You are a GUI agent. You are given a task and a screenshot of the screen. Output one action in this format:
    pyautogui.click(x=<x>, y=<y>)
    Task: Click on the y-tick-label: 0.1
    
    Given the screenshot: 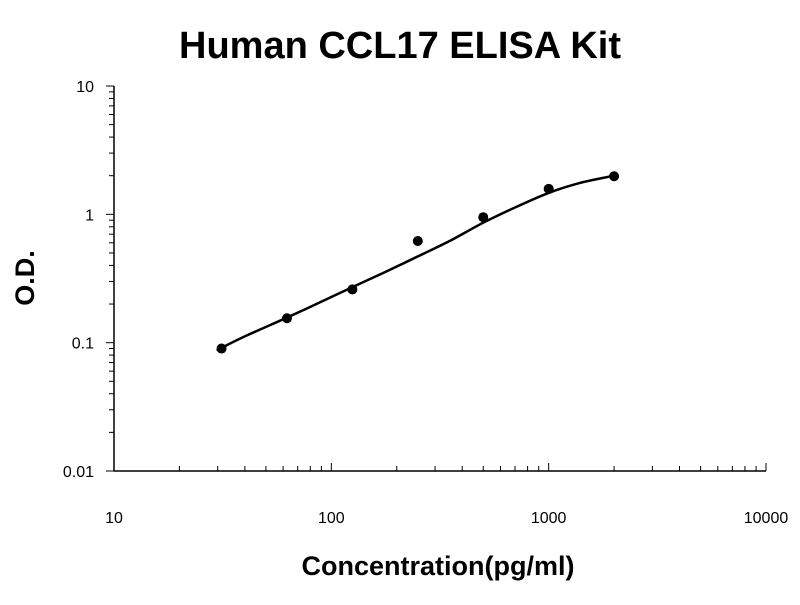 What is the action you would take?
    pyautogui.click(x=83, y=344)
    